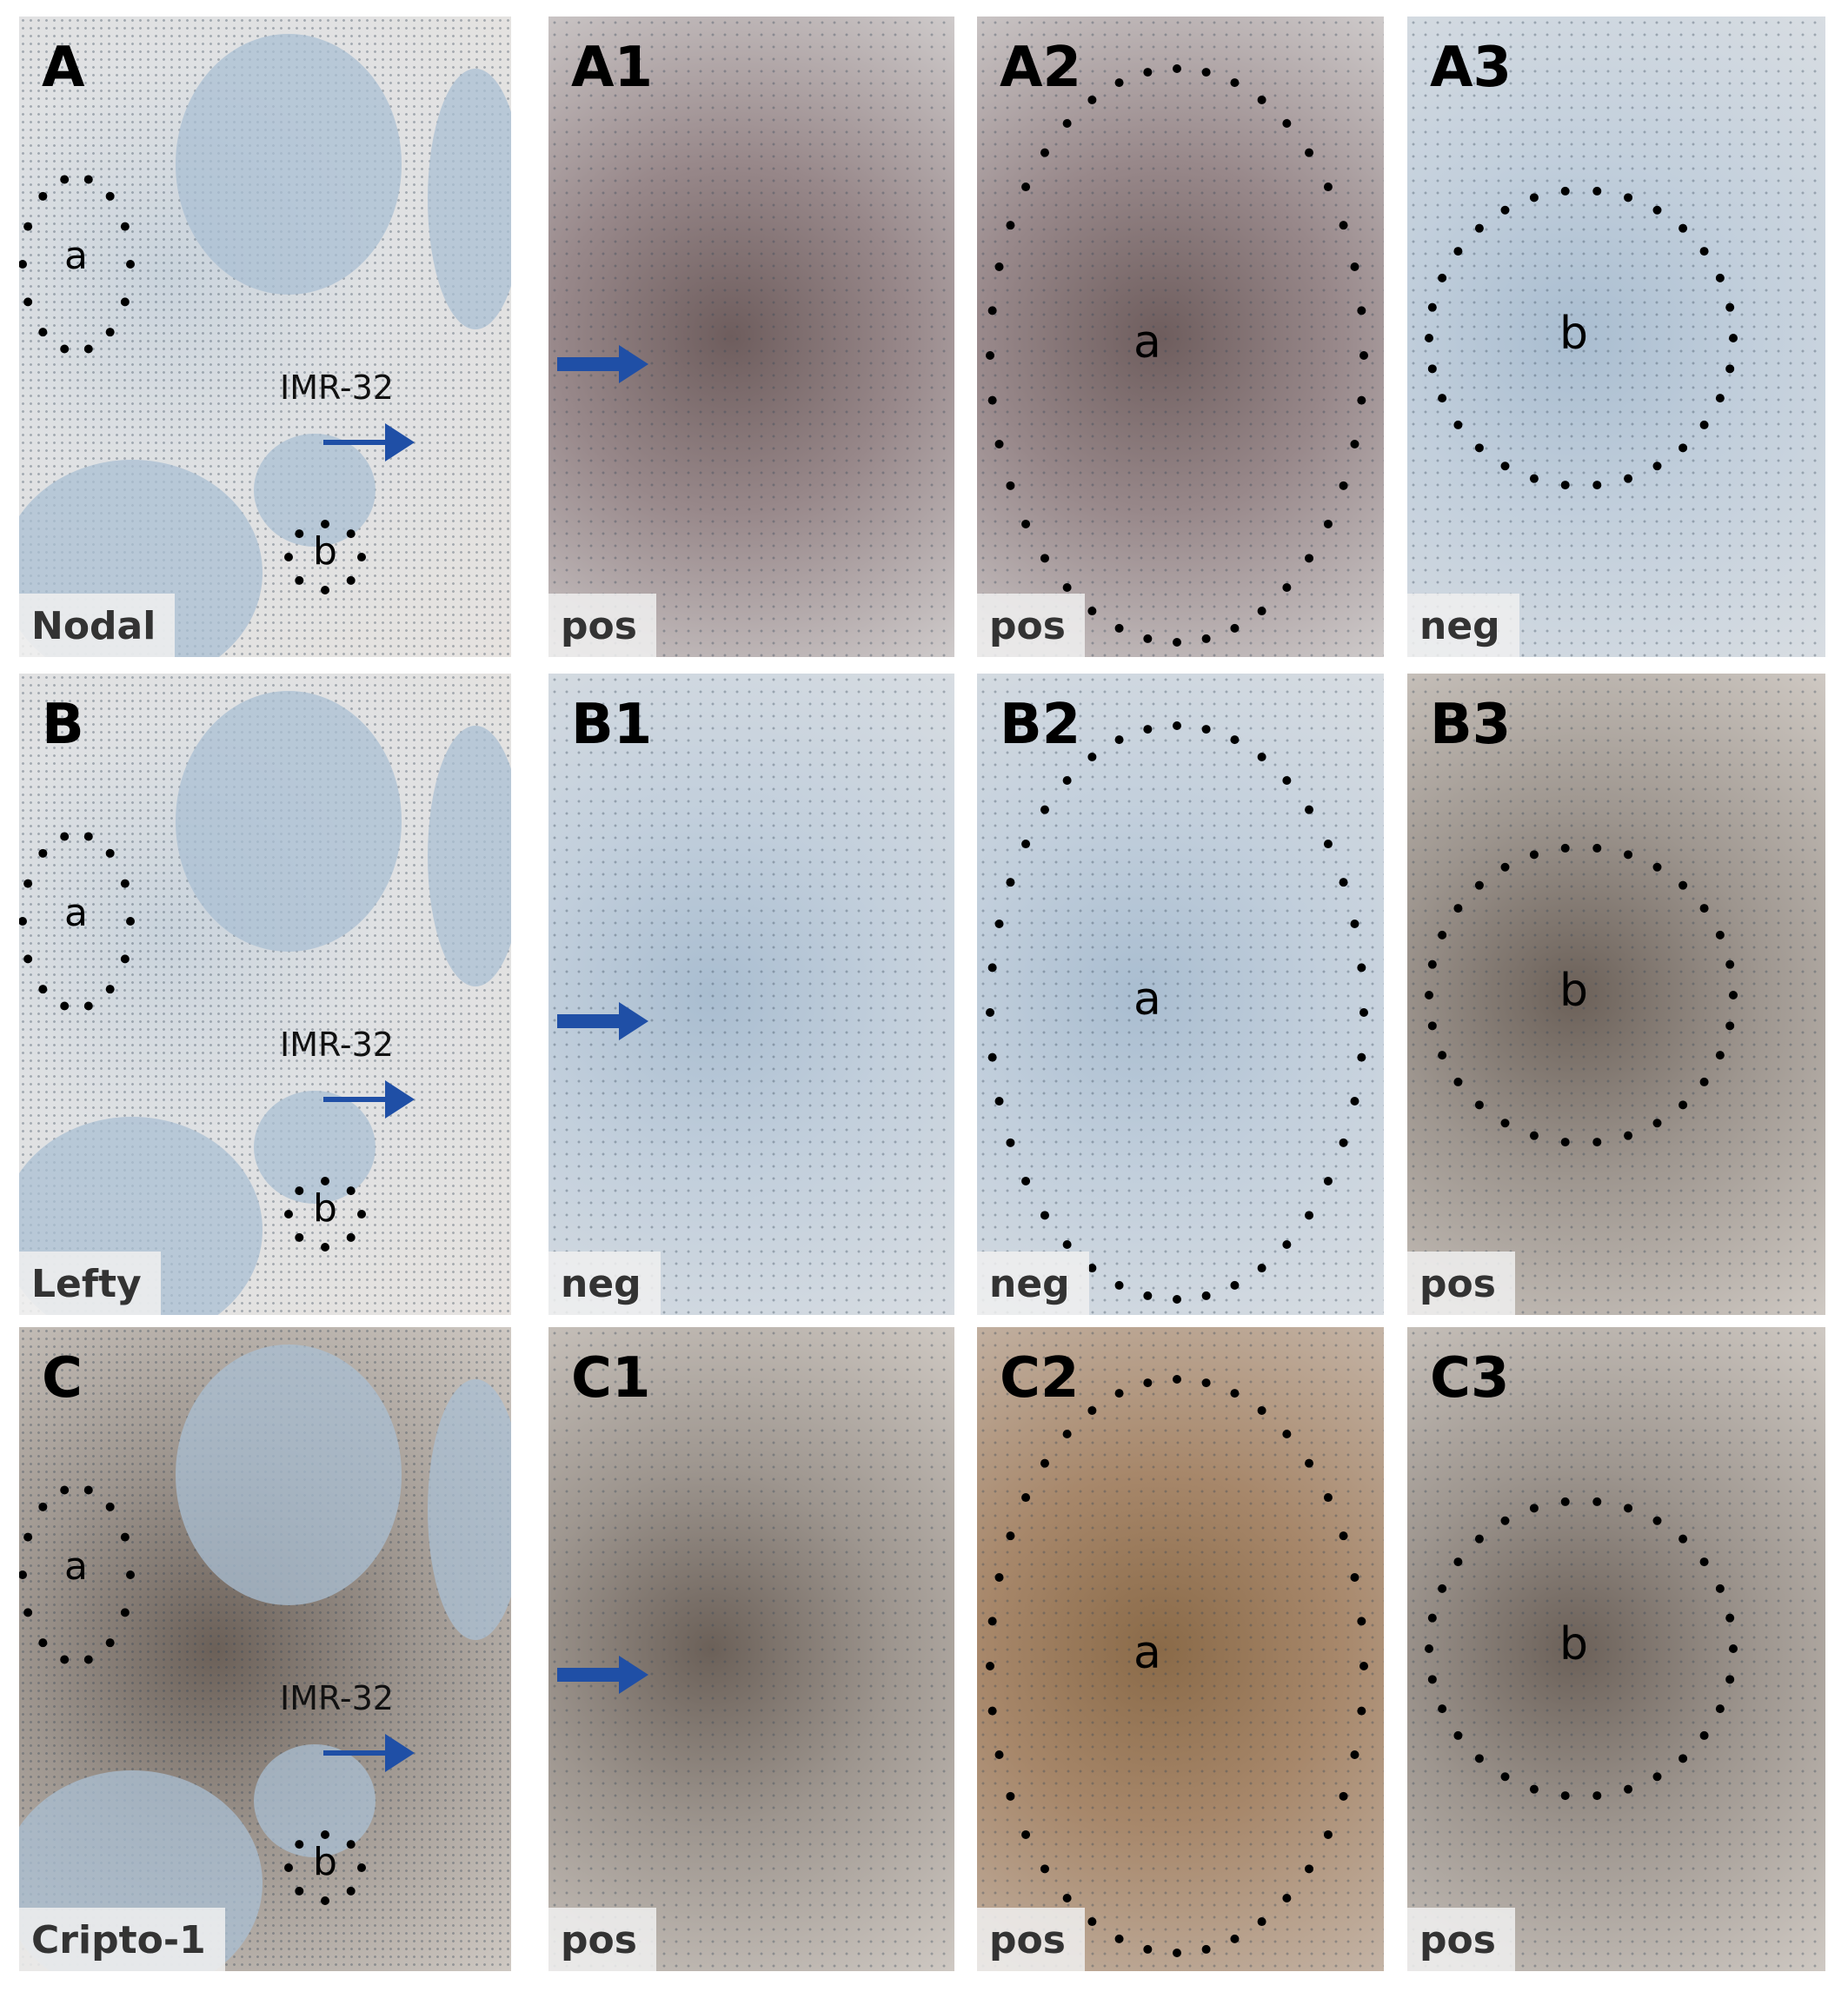 The height and width of the screenshot is (1992, 1848). I want to click on panel-letter: C2, so click(1040, 1379).